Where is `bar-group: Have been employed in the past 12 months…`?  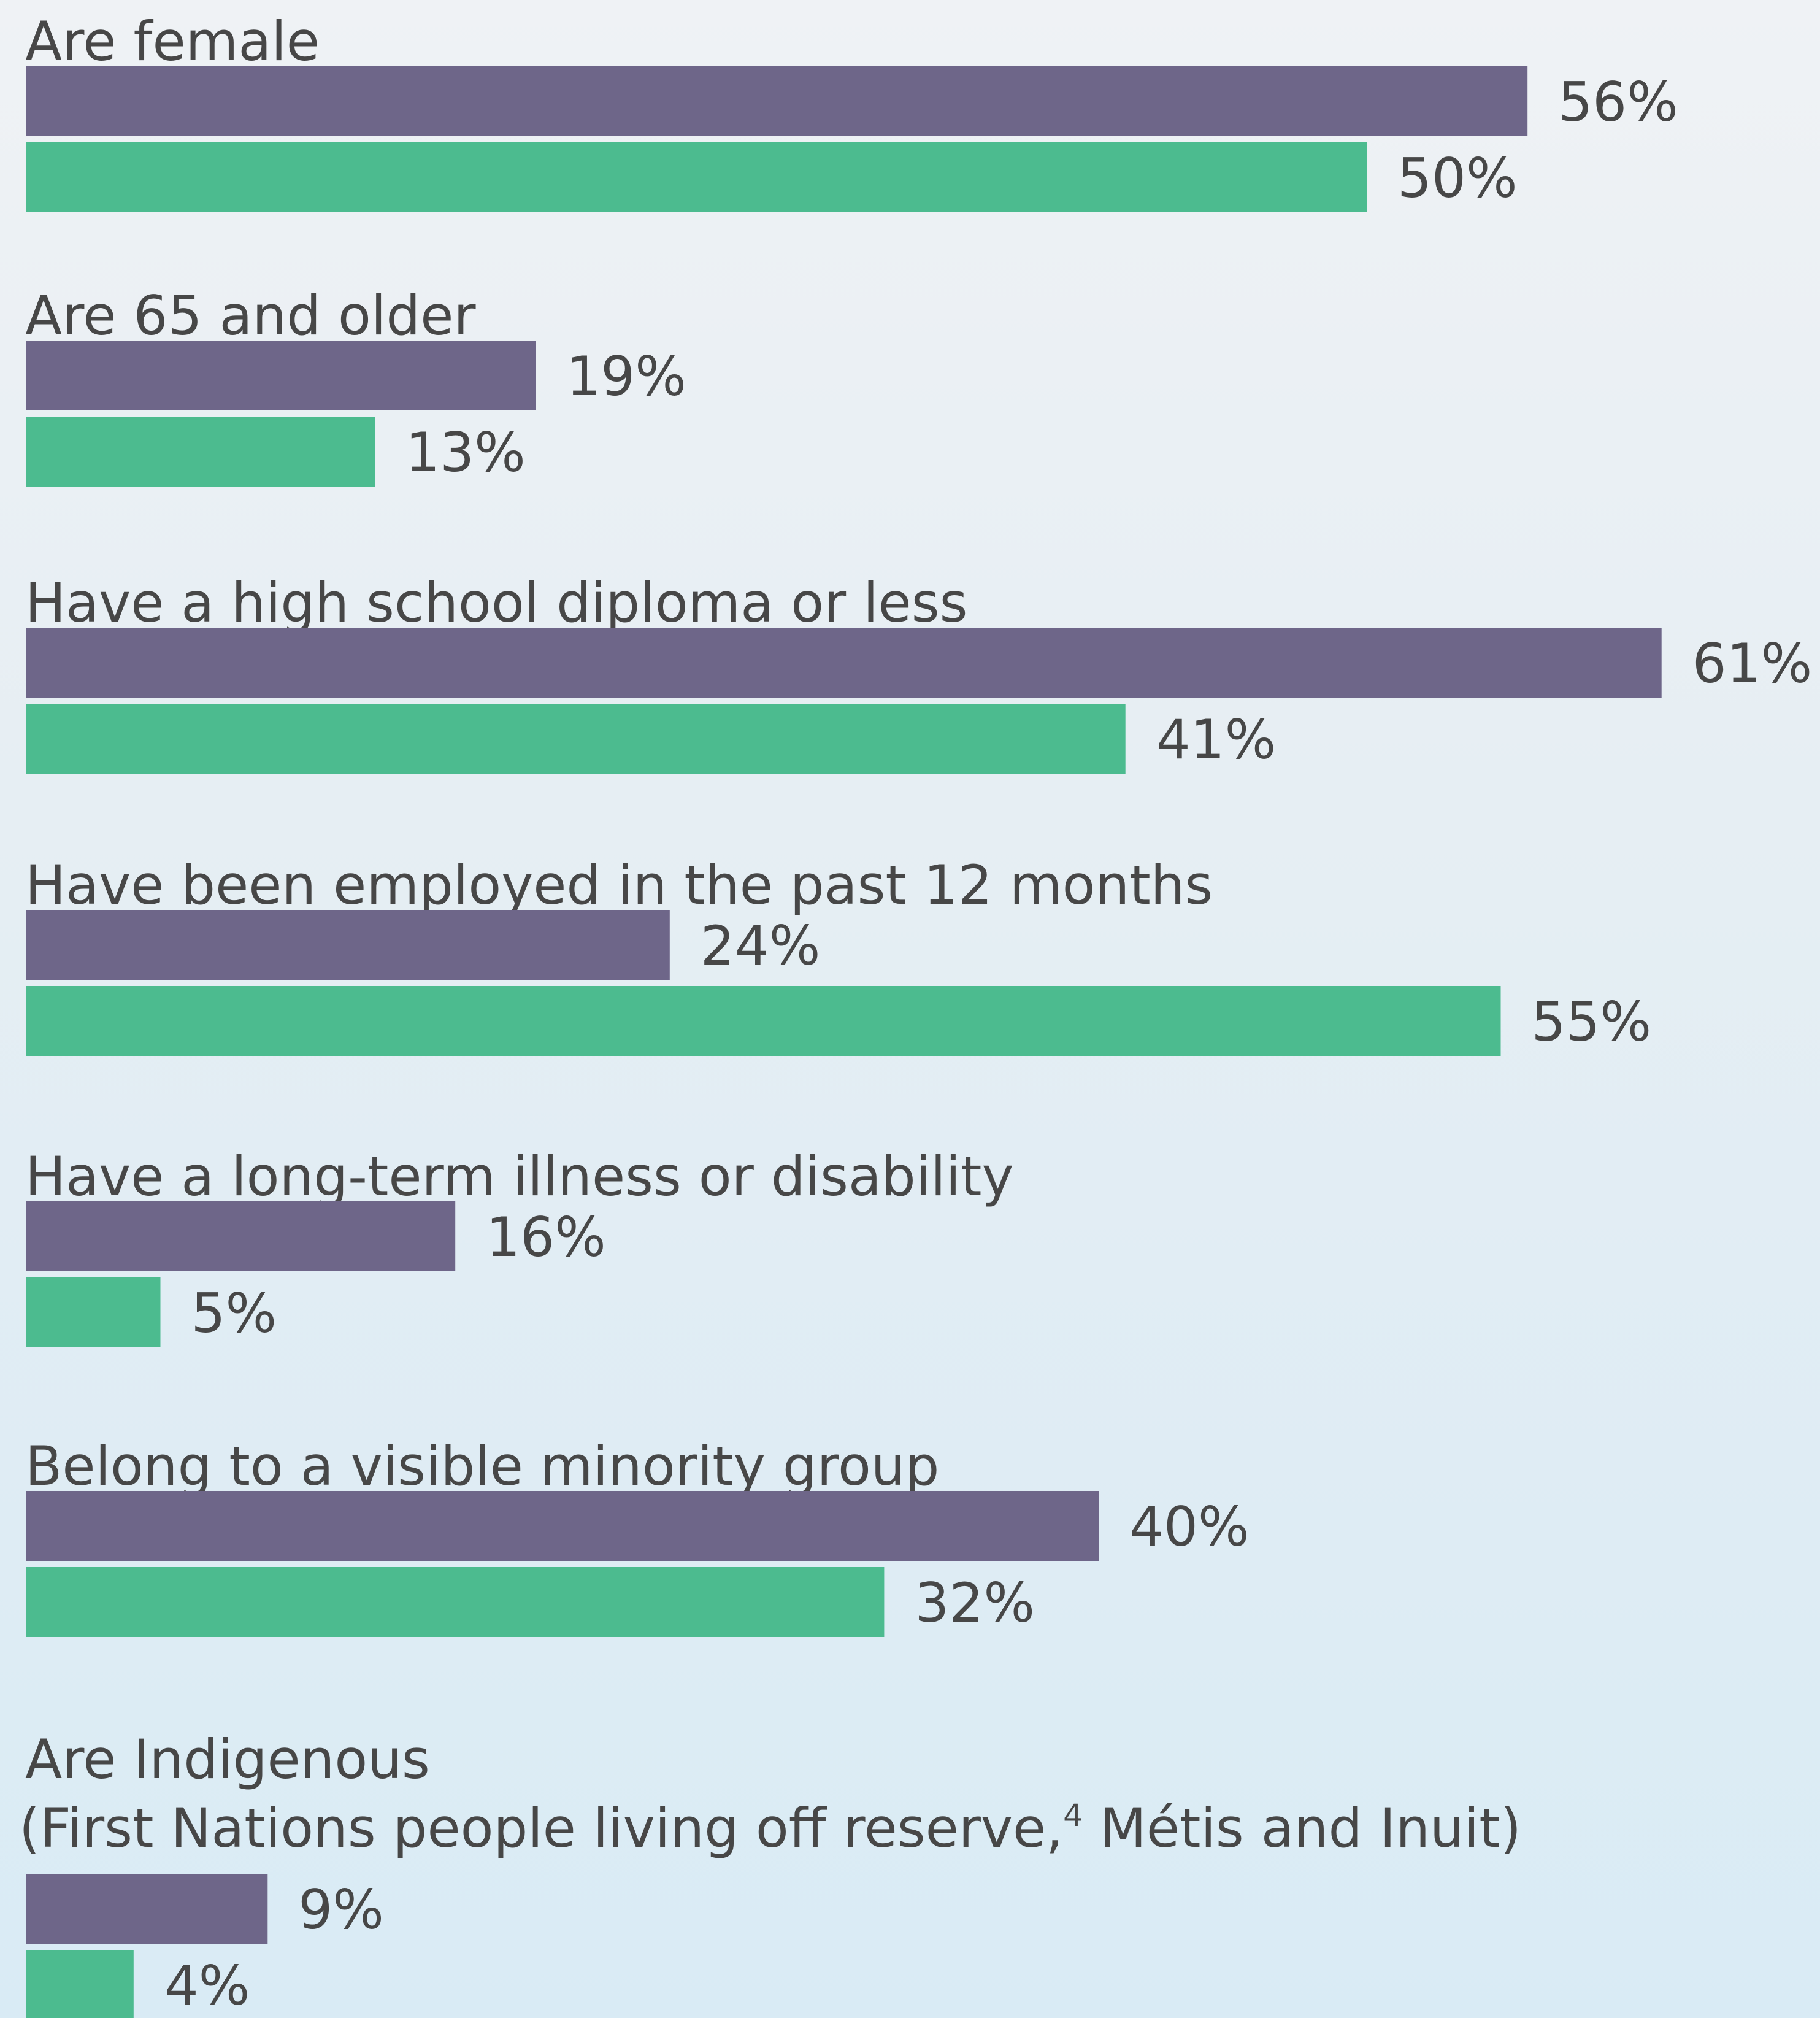 bar-group: Have been employed in the past 12 months… is located at coordinates (838, 954).